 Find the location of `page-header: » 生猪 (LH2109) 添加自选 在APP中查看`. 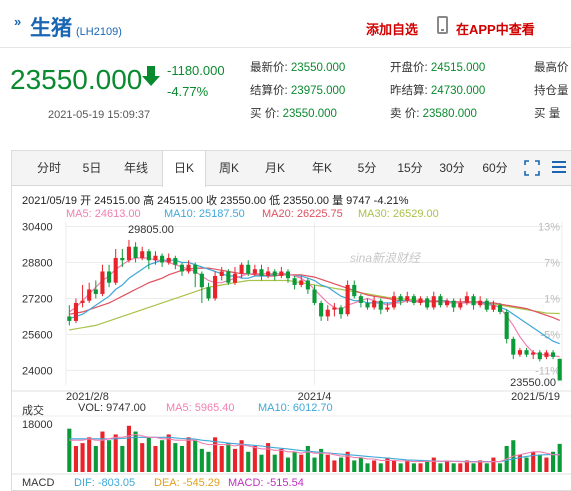

page-header: » 生猪 (LH2109) 添加自选 在APP中查看 is located at coordinates (285, 24).